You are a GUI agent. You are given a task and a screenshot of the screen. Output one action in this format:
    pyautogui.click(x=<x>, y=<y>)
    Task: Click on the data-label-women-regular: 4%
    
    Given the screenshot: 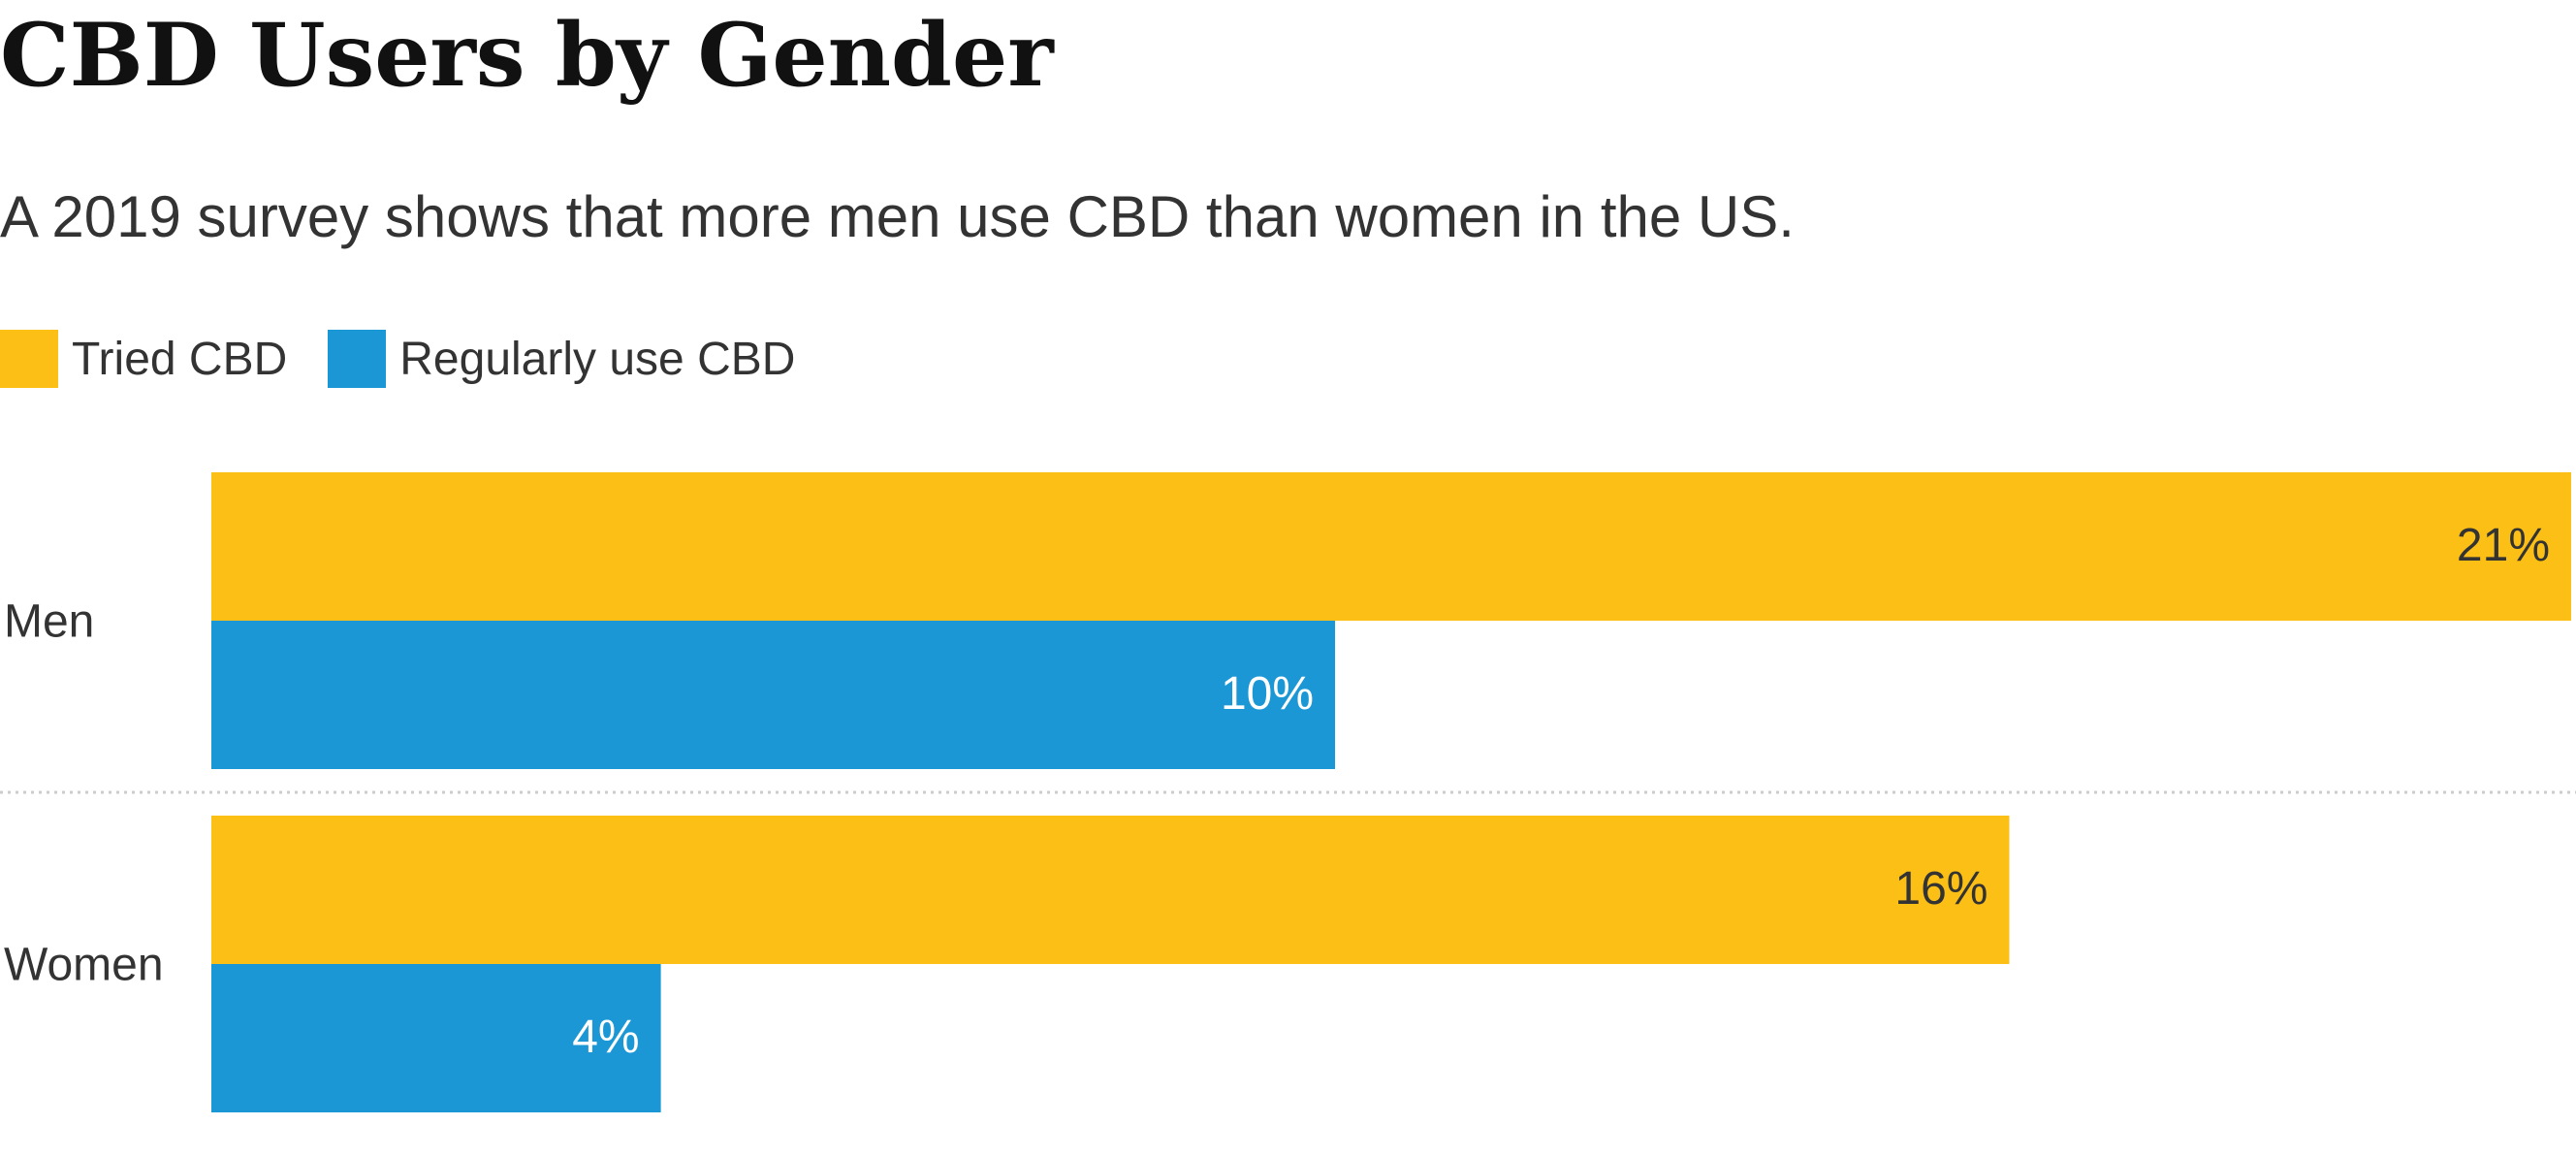 What is the action you would take?
    pyautogui.click(x=606, y=1037)
    